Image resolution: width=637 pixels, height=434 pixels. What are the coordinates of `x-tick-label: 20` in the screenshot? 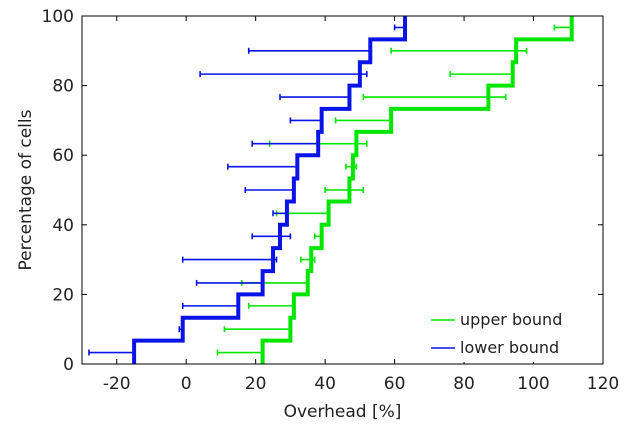 It's located at (256, 384).